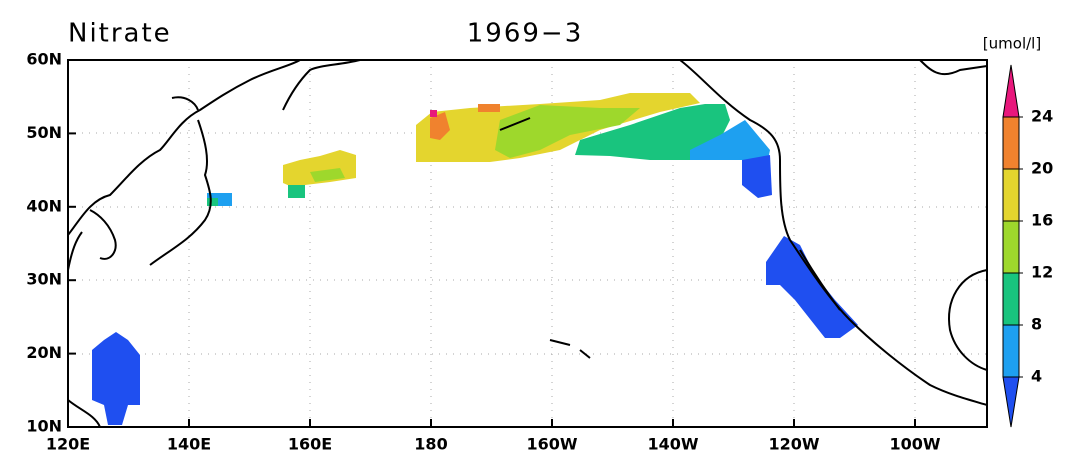 The width and height of the screenshot is (1074, 472). What do you see at coordinates (1042, 116) in the screenshot?
I see `colorbar-label: 24` at bounding box center [1042, 116].